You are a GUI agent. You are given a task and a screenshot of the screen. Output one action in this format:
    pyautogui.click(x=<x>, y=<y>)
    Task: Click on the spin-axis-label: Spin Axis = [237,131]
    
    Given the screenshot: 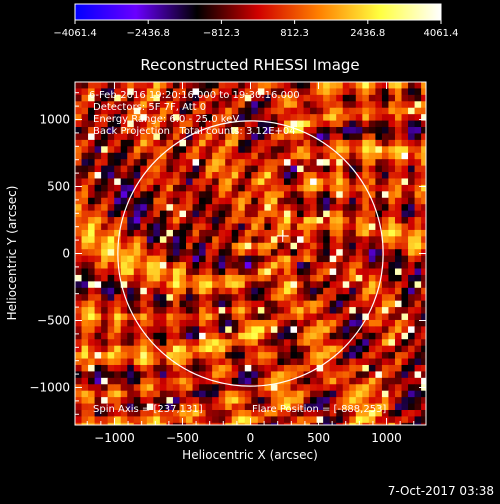 What is the action you would take?
    pyautogui.click(x=148, y=409)
    